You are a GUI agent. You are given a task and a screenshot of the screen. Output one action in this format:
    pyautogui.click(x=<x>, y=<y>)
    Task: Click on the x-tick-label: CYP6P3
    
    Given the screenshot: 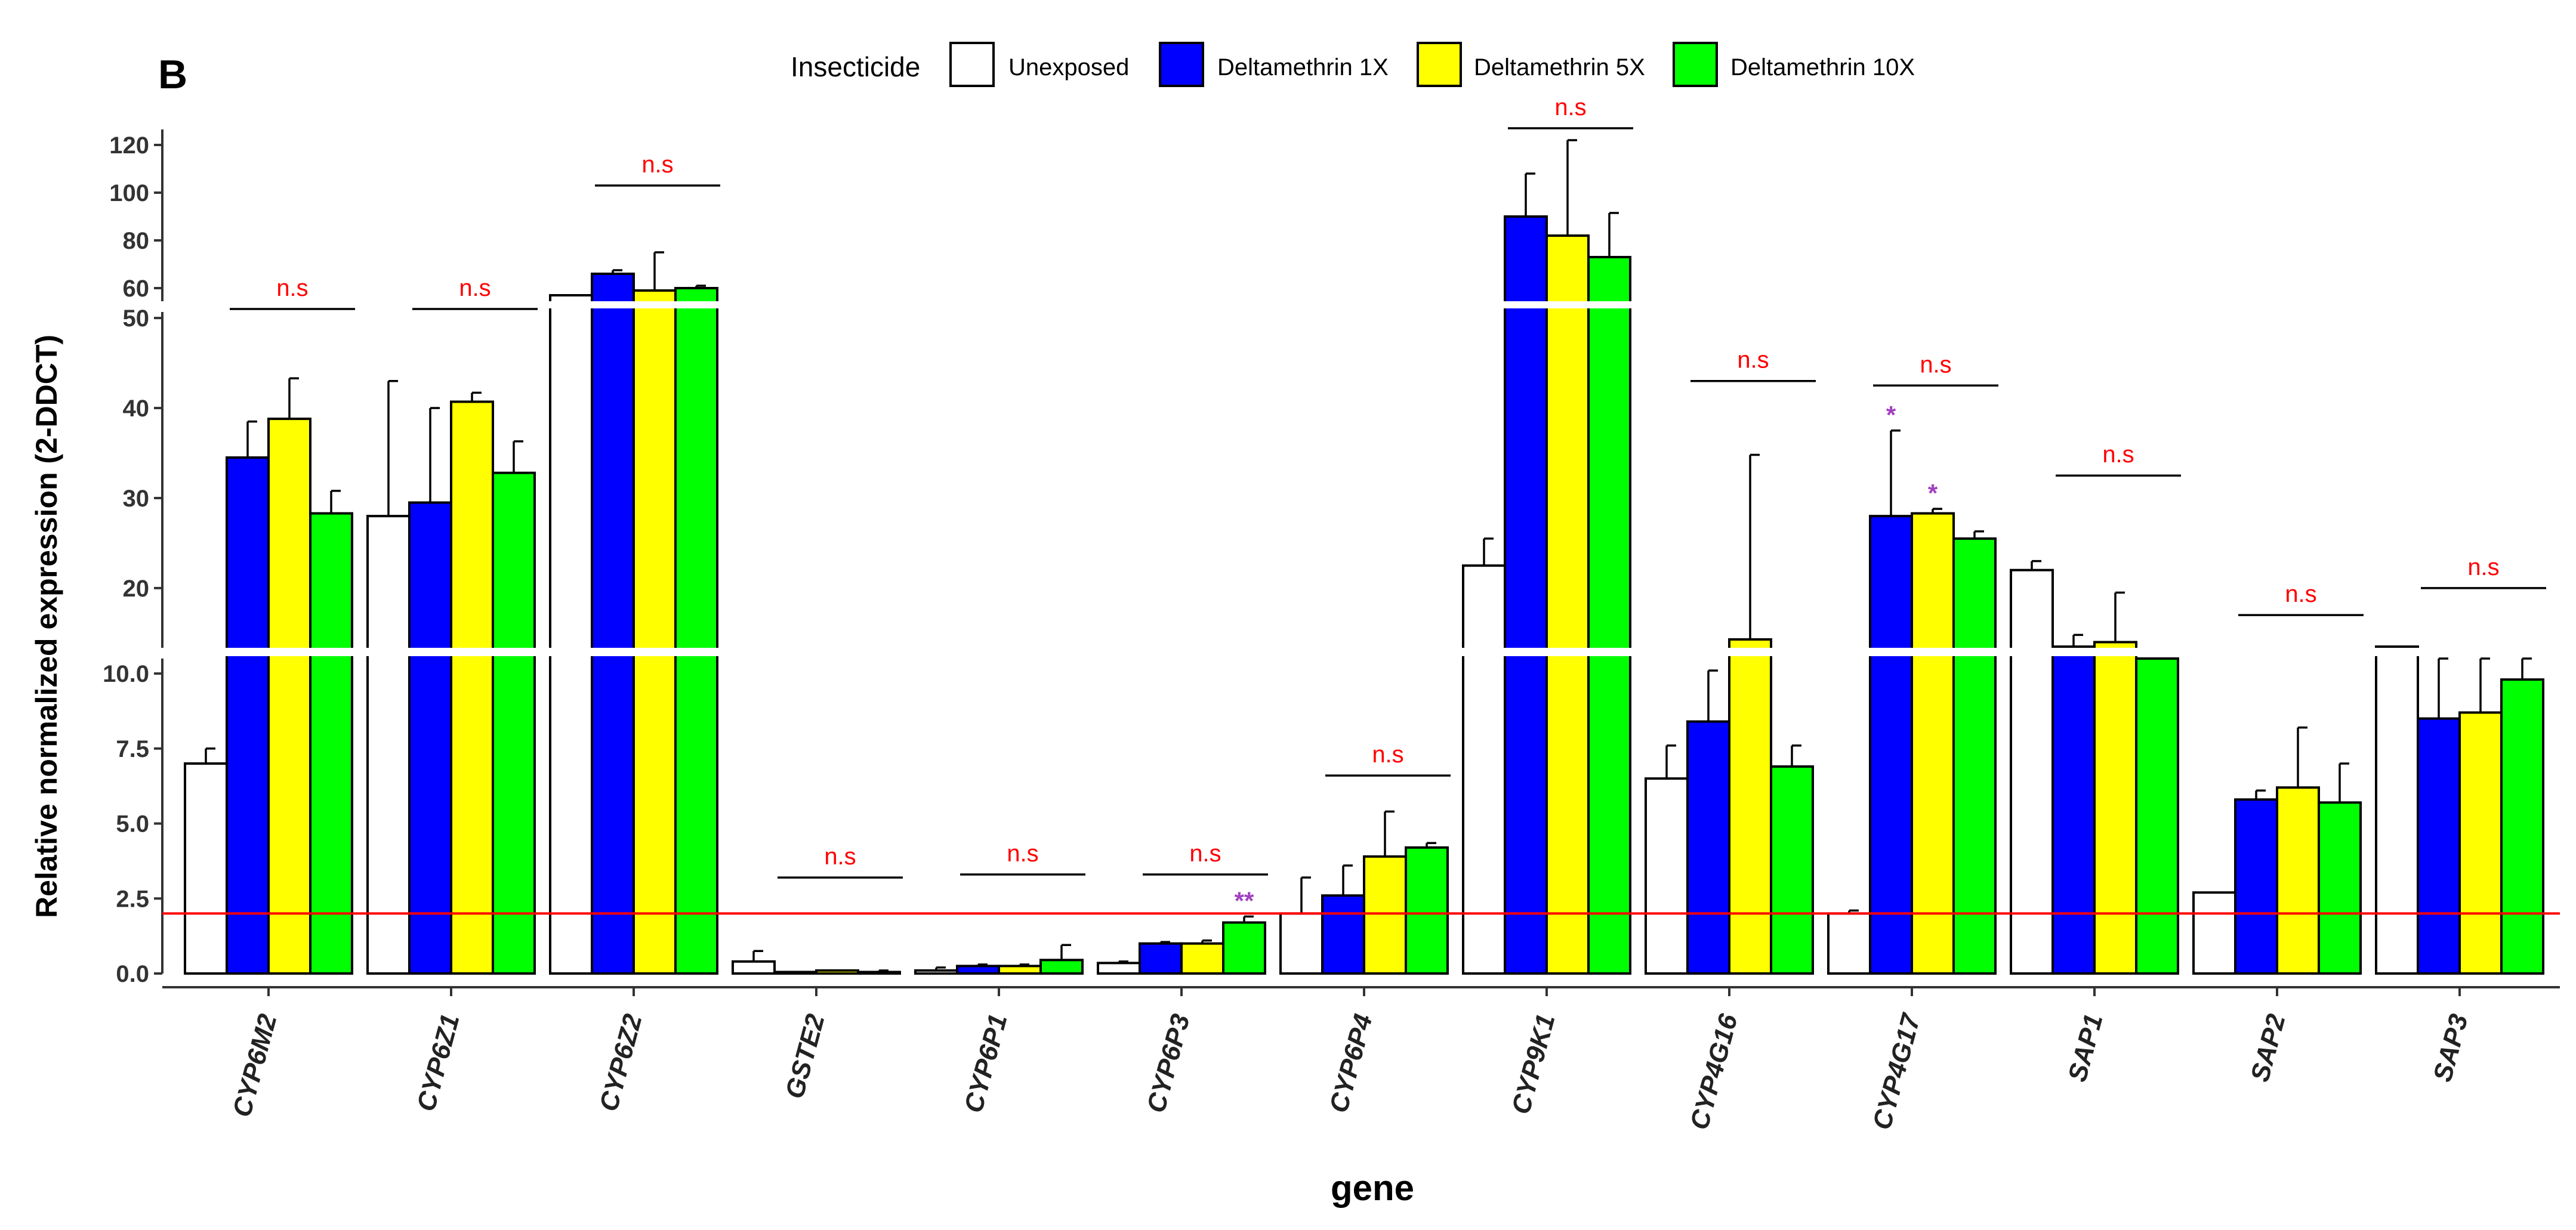 What is the action you would take?
    pyautogui.click(x=1169, y=1063)
    